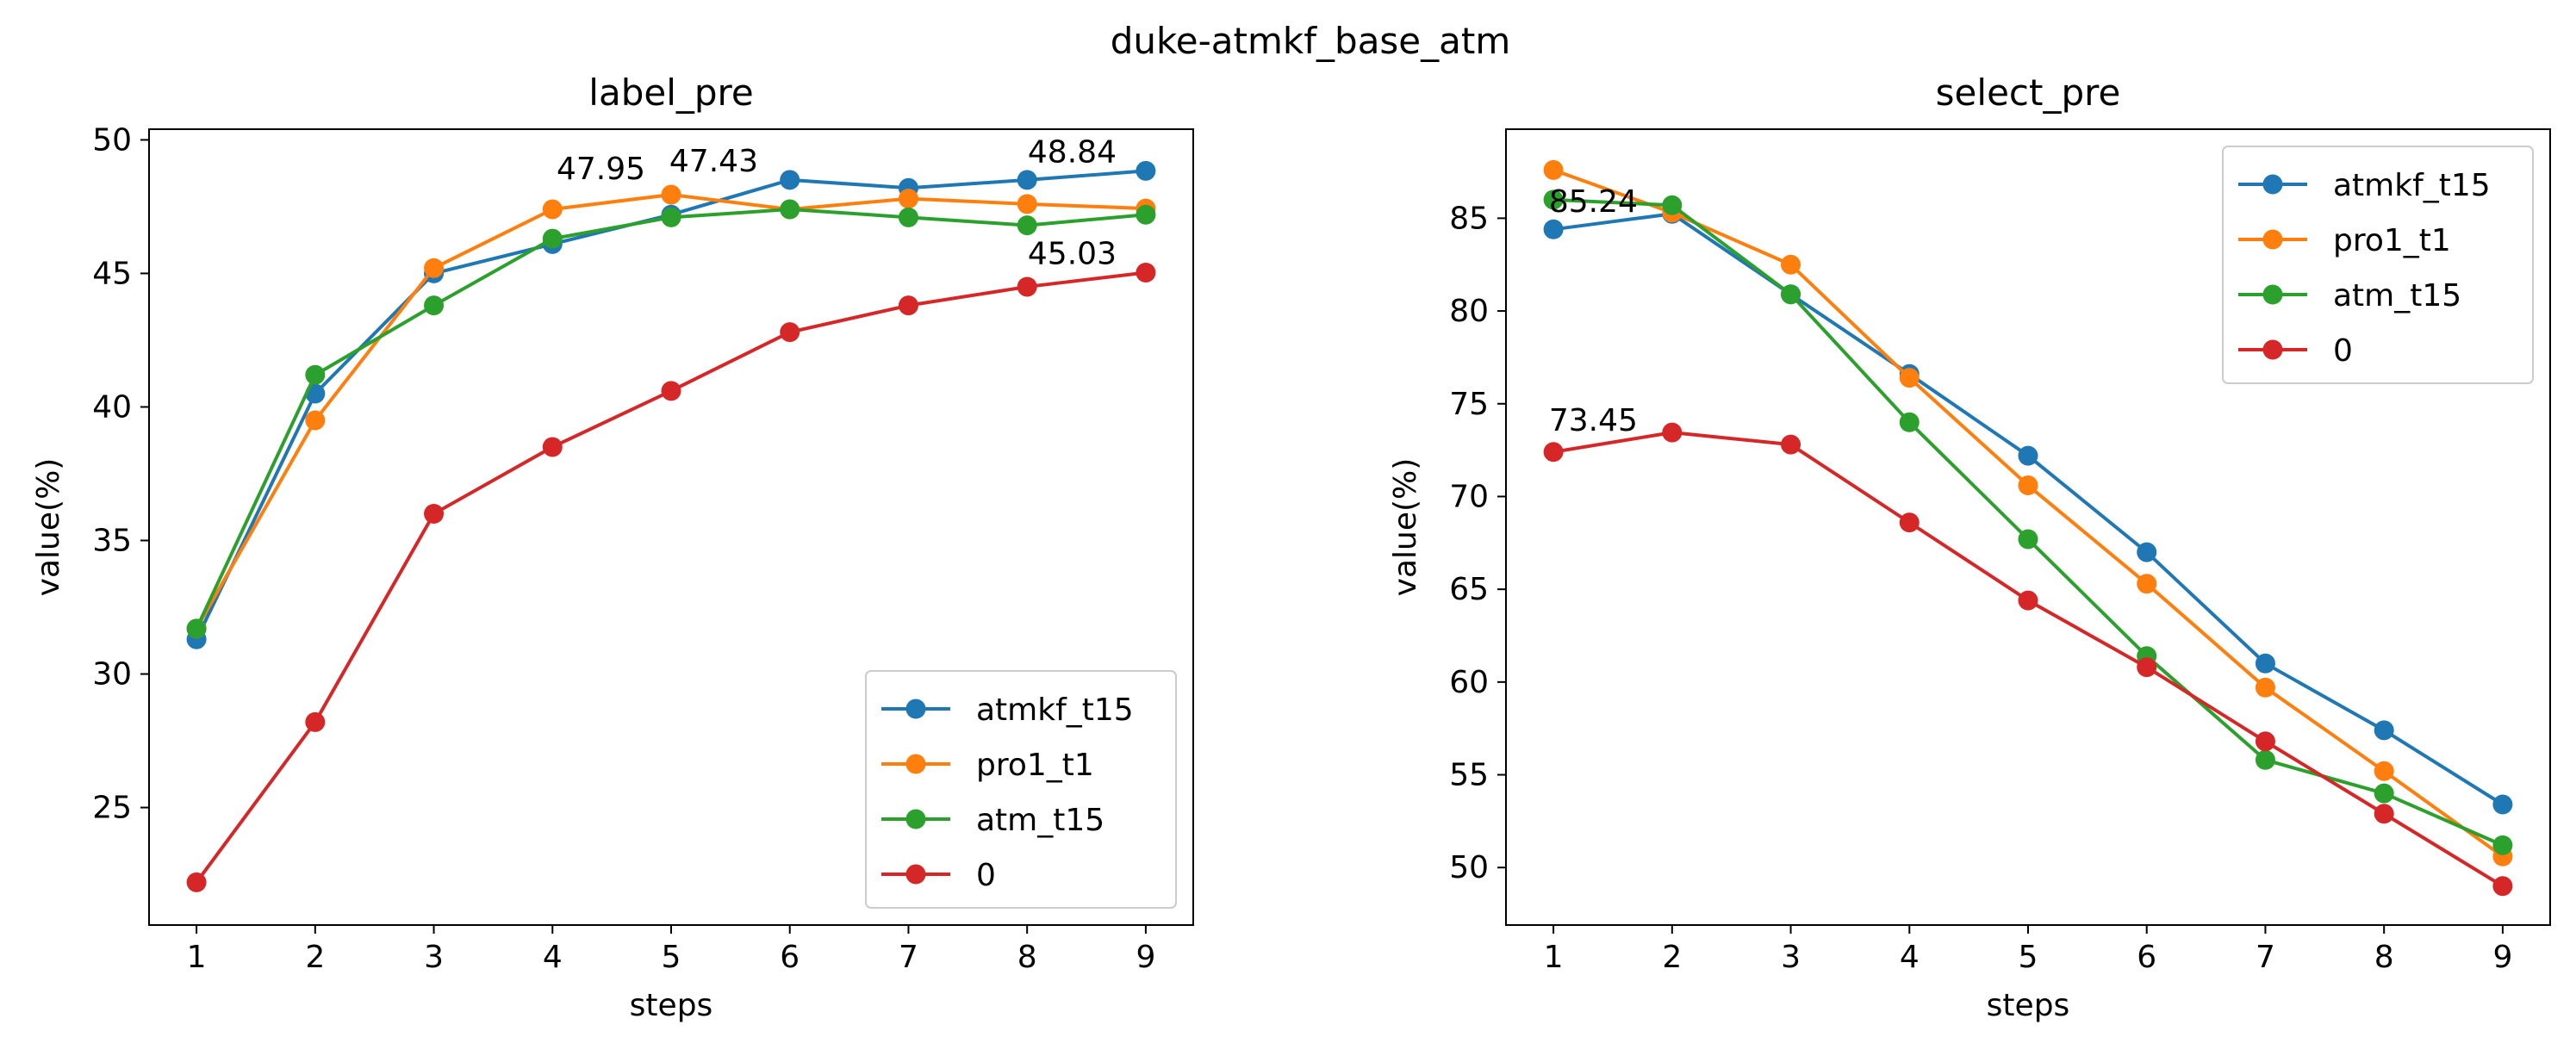 The width and height of the screenshot is (2576, 1062). Describe the element at coordinates (1469, 218) in the screenshot. I see `y-tick-label: 85` at that location.